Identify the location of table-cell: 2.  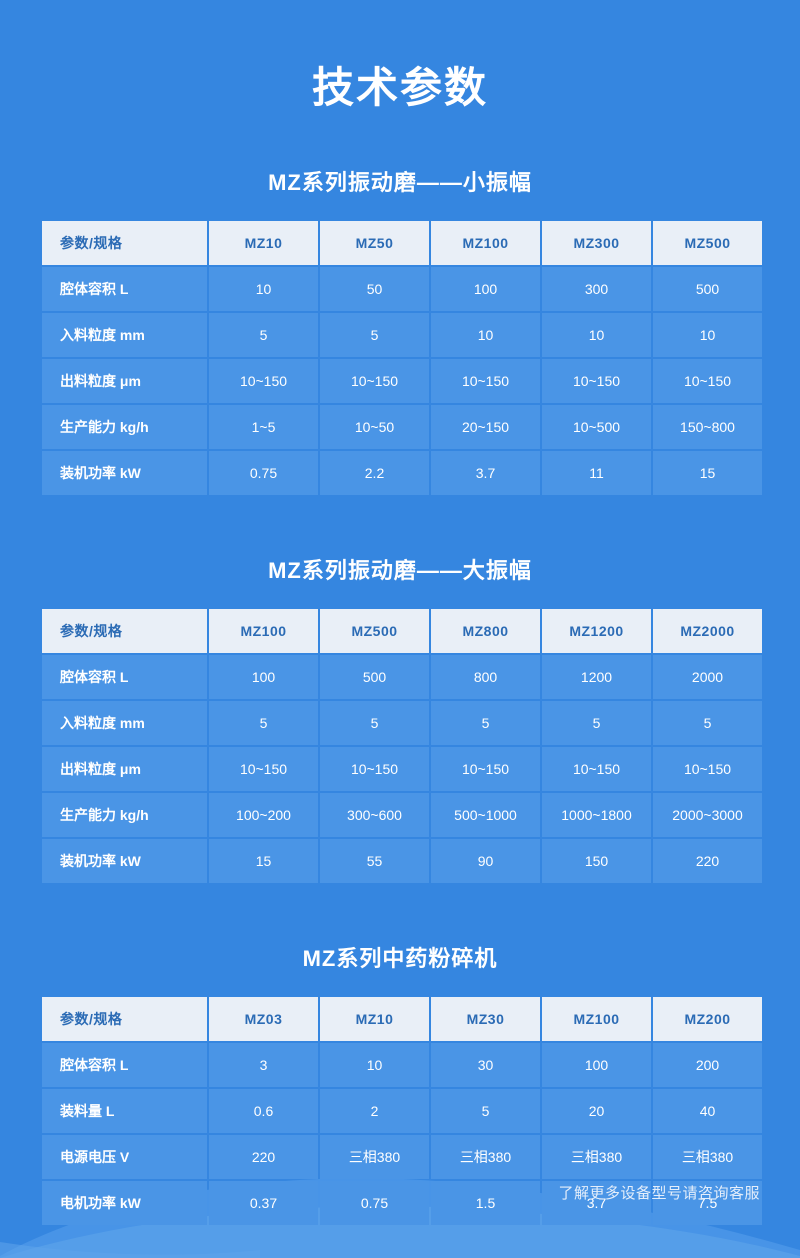
(374, 1110).